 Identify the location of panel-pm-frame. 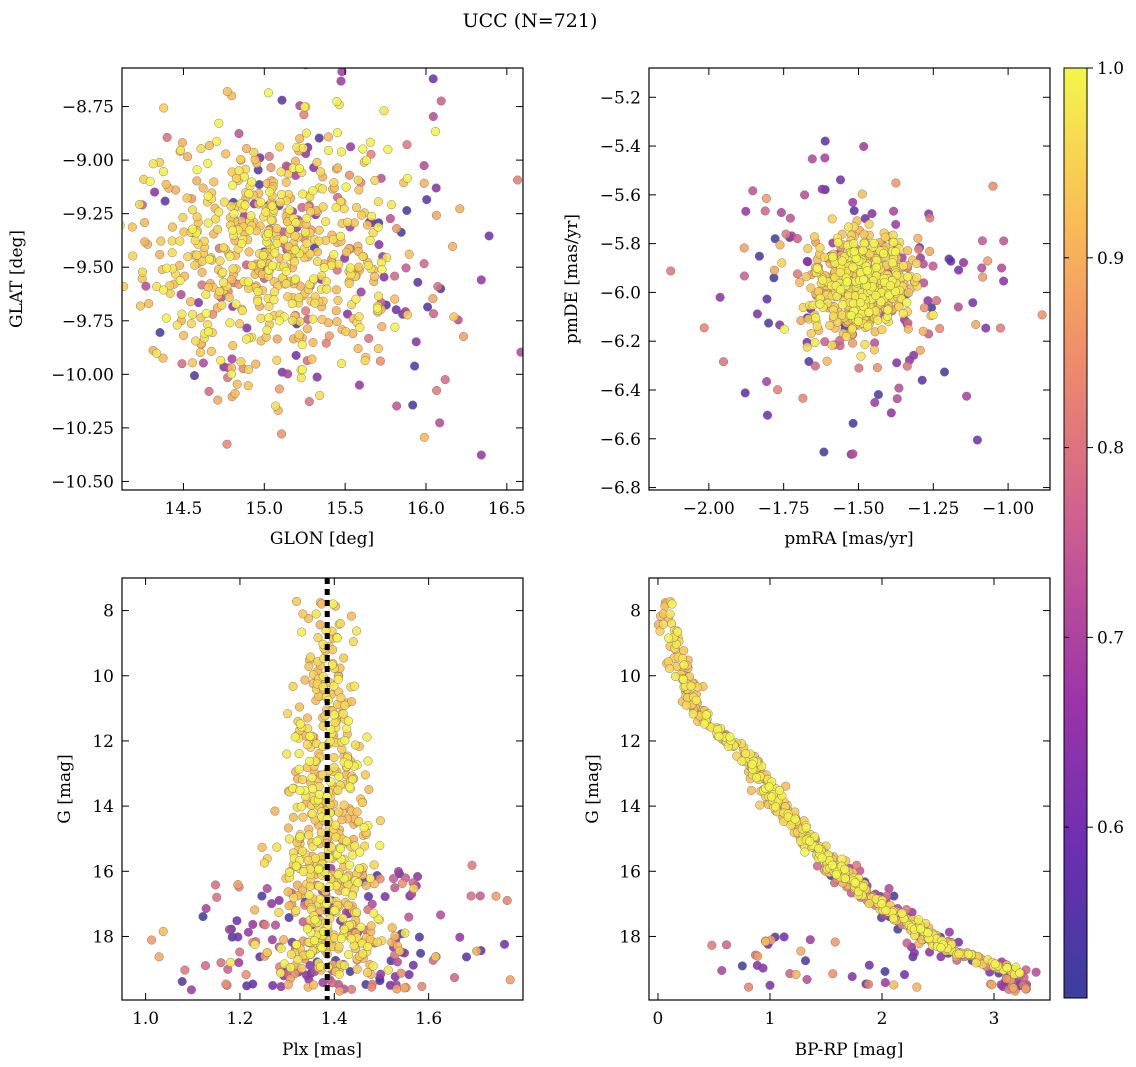
(849, 279).